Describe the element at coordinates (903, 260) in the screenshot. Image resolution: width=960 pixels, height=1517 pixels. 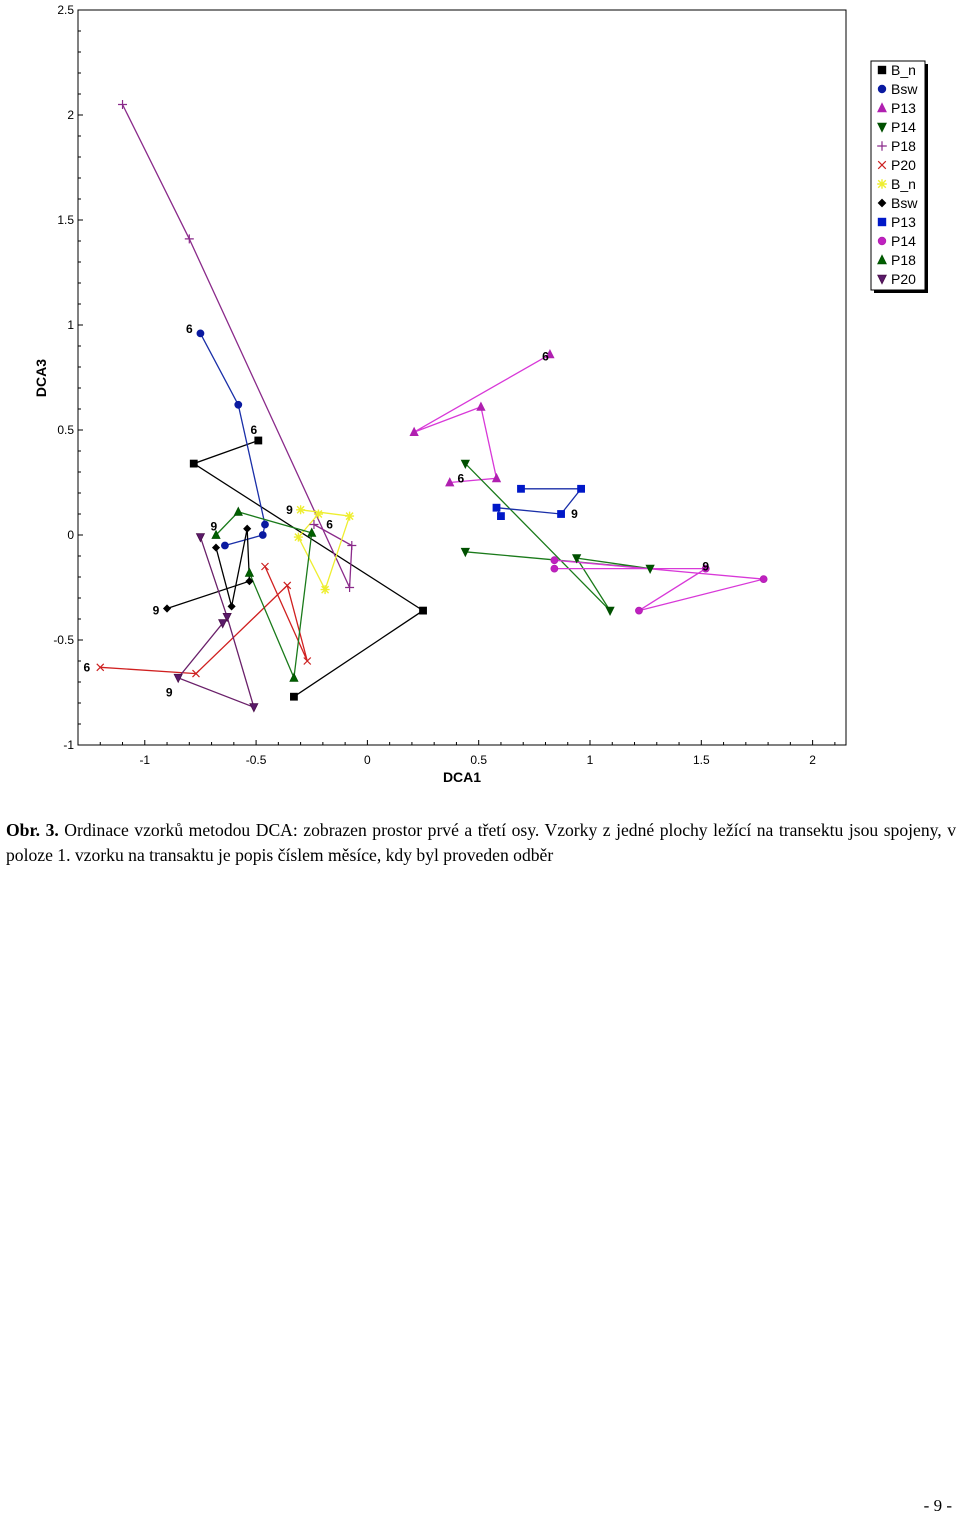
I see `legend-label-11: P18` at that location.